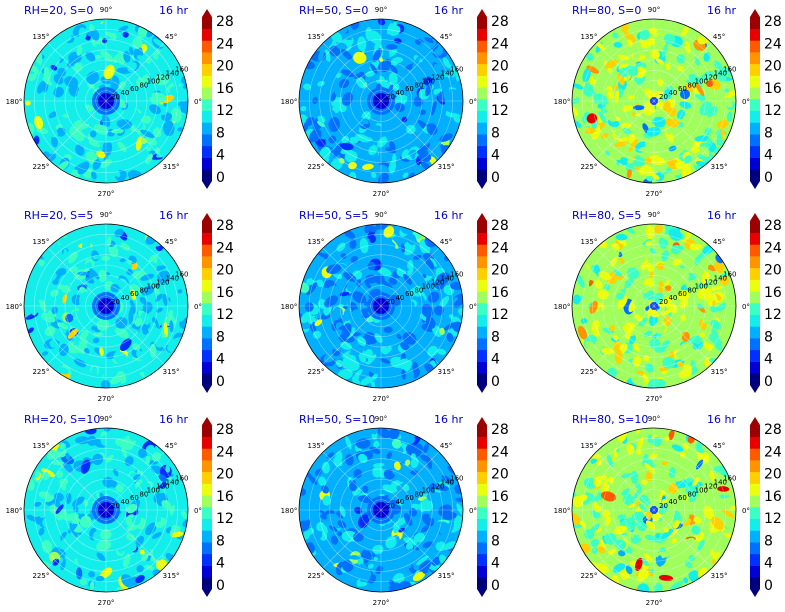 This screenshot has width=785, height=612. What do you see at coordinates (447, 74) in the screenshot?
I see `radial-tick-label: 140` at bounding box center [447, 74].